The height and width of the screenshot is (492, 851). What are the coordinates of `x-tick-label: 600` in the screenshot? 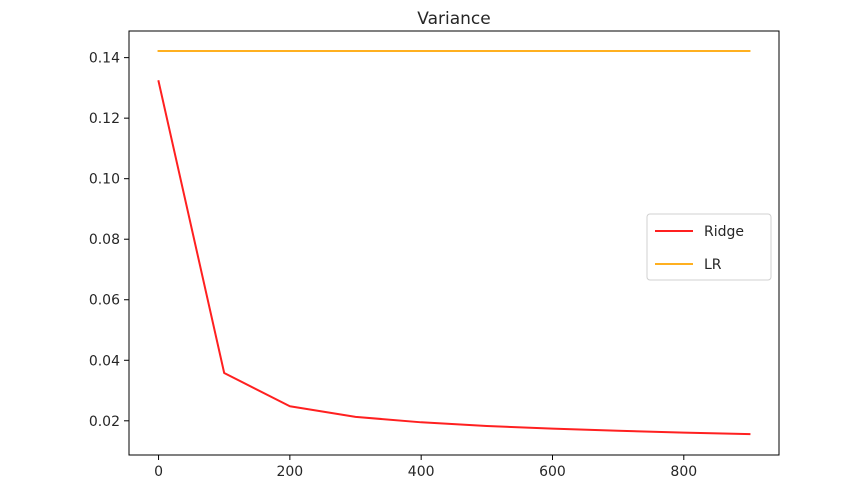 It's located at (552, 472).